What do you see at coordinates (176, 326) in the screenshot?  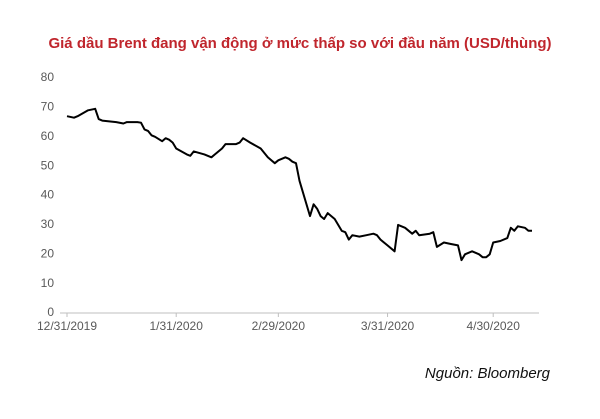 I see `x-tick-label: 1/31/2020` at bounding box center [176, 326].